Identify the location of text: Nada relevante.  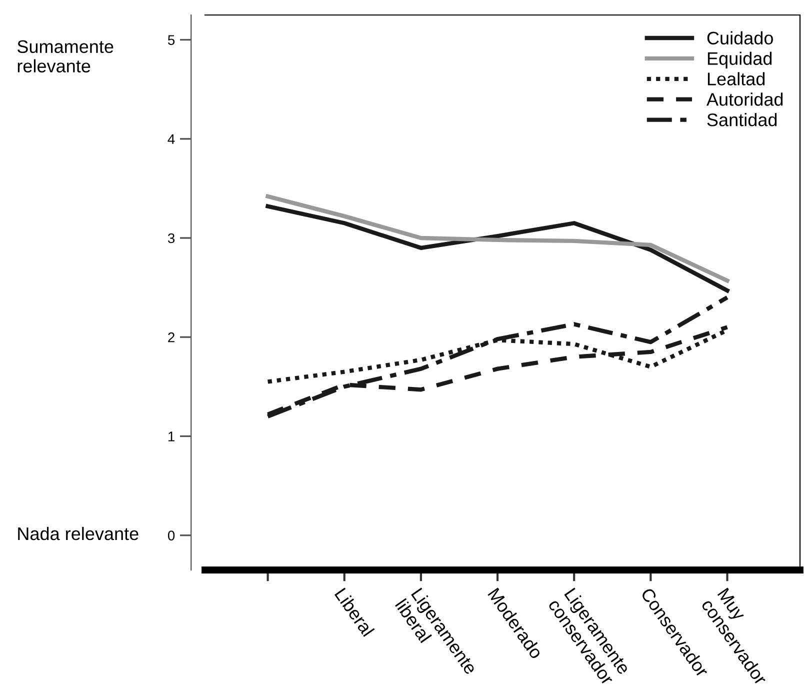
(78, 533).